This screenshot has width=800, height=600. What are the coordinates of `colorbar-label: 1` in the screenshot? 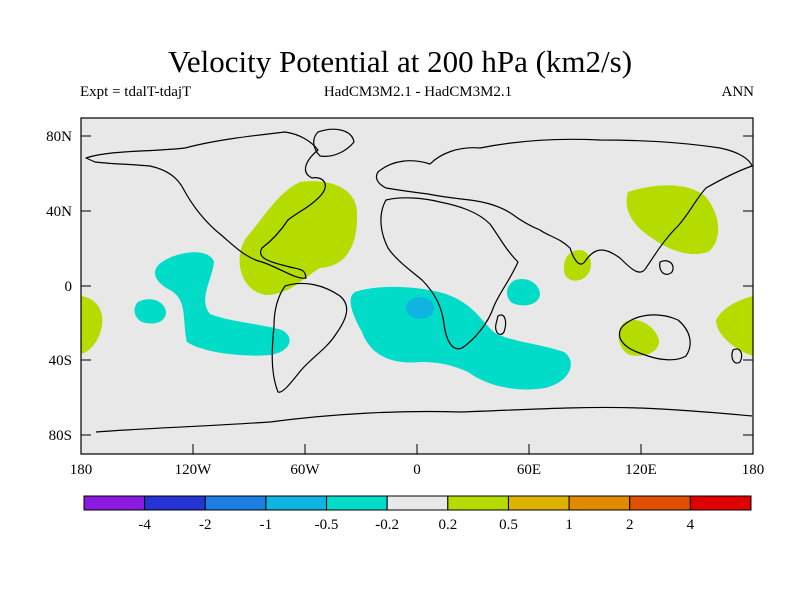 It's located at (569, 525).